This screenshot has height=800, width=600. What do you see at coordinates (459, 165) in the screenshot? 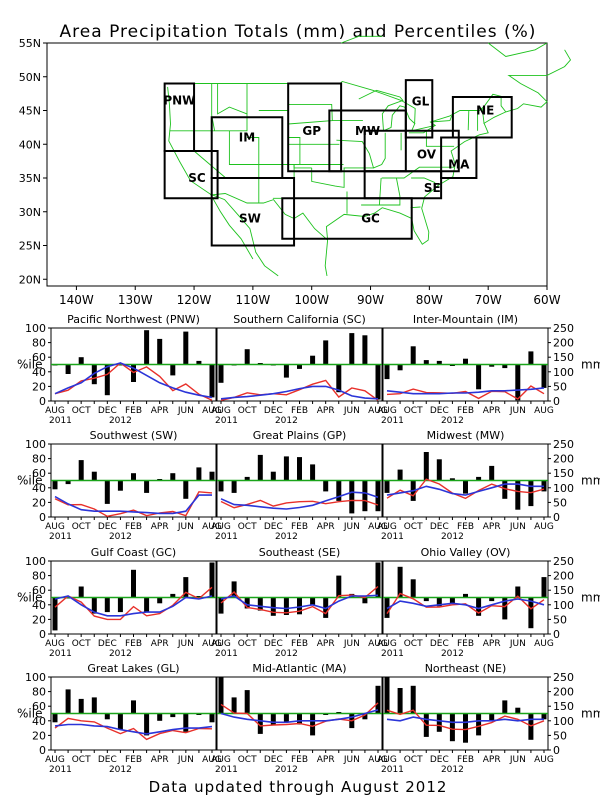
I see `region-label-ma: MA` at bounding box center [459, 165].